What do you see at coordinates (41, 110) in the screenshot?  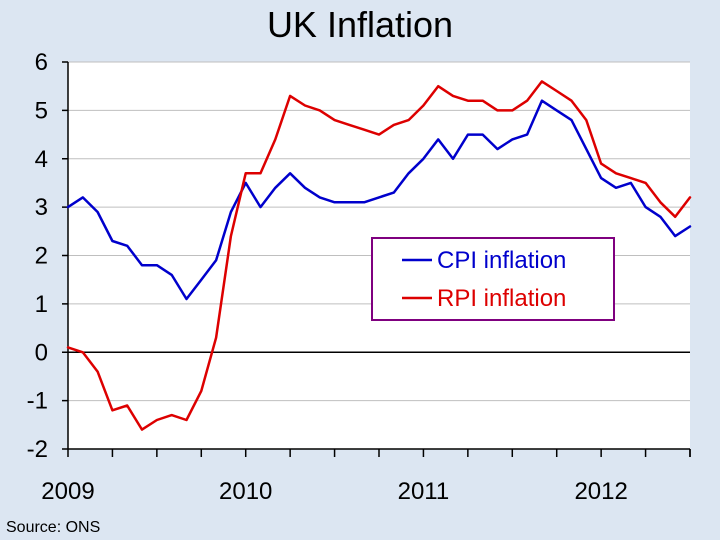 I see `y-tick-label: 5` at bounding box center [41, 110].